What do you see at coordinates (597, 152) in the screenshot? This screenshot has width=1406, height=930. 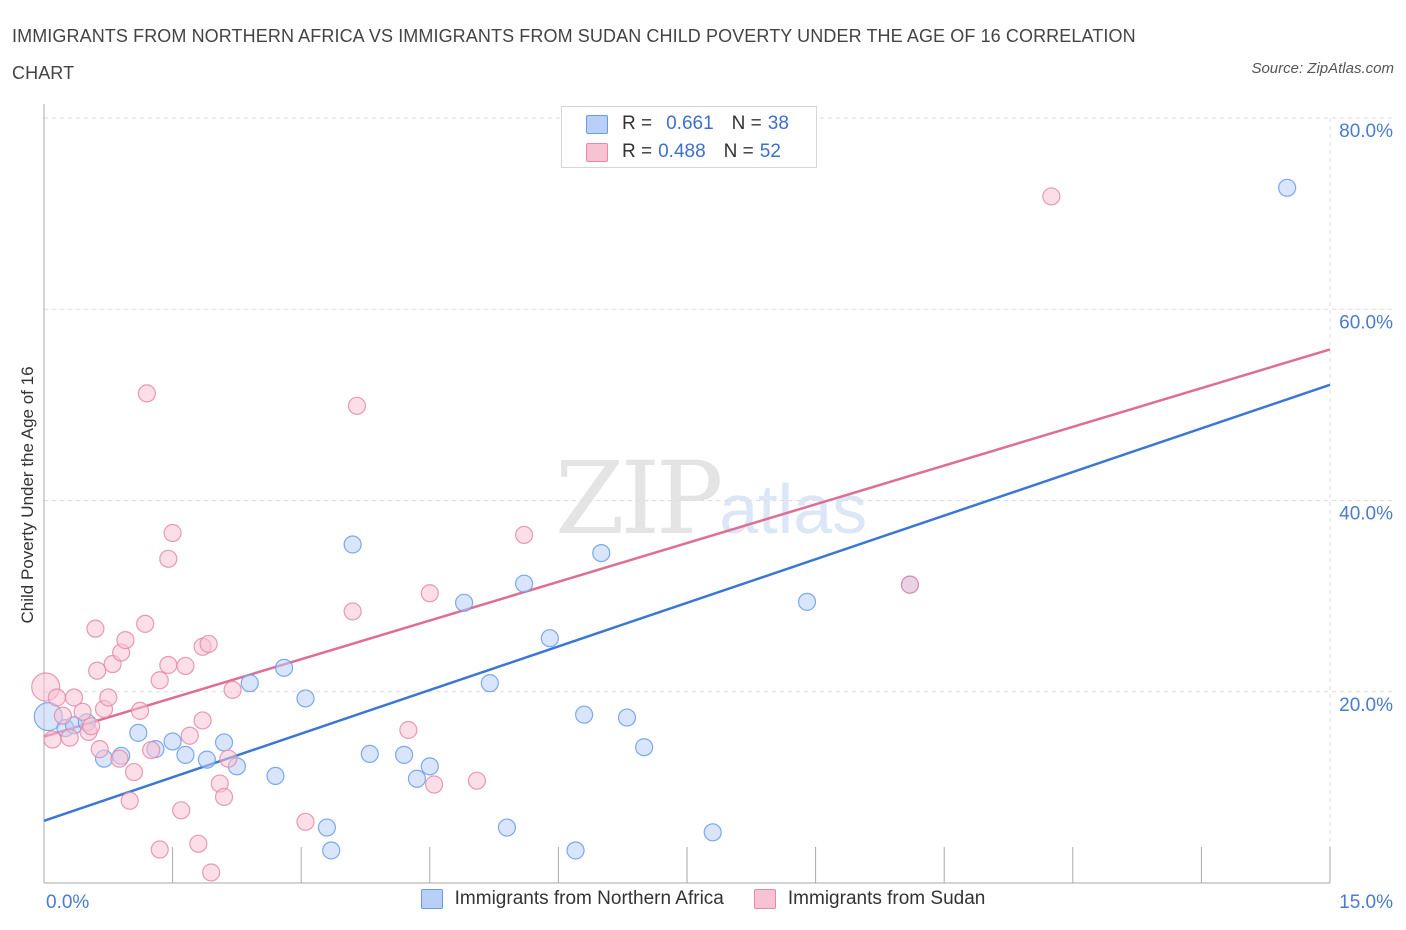 I see `legend-swatch-pink` at bounding box center [597, 152].